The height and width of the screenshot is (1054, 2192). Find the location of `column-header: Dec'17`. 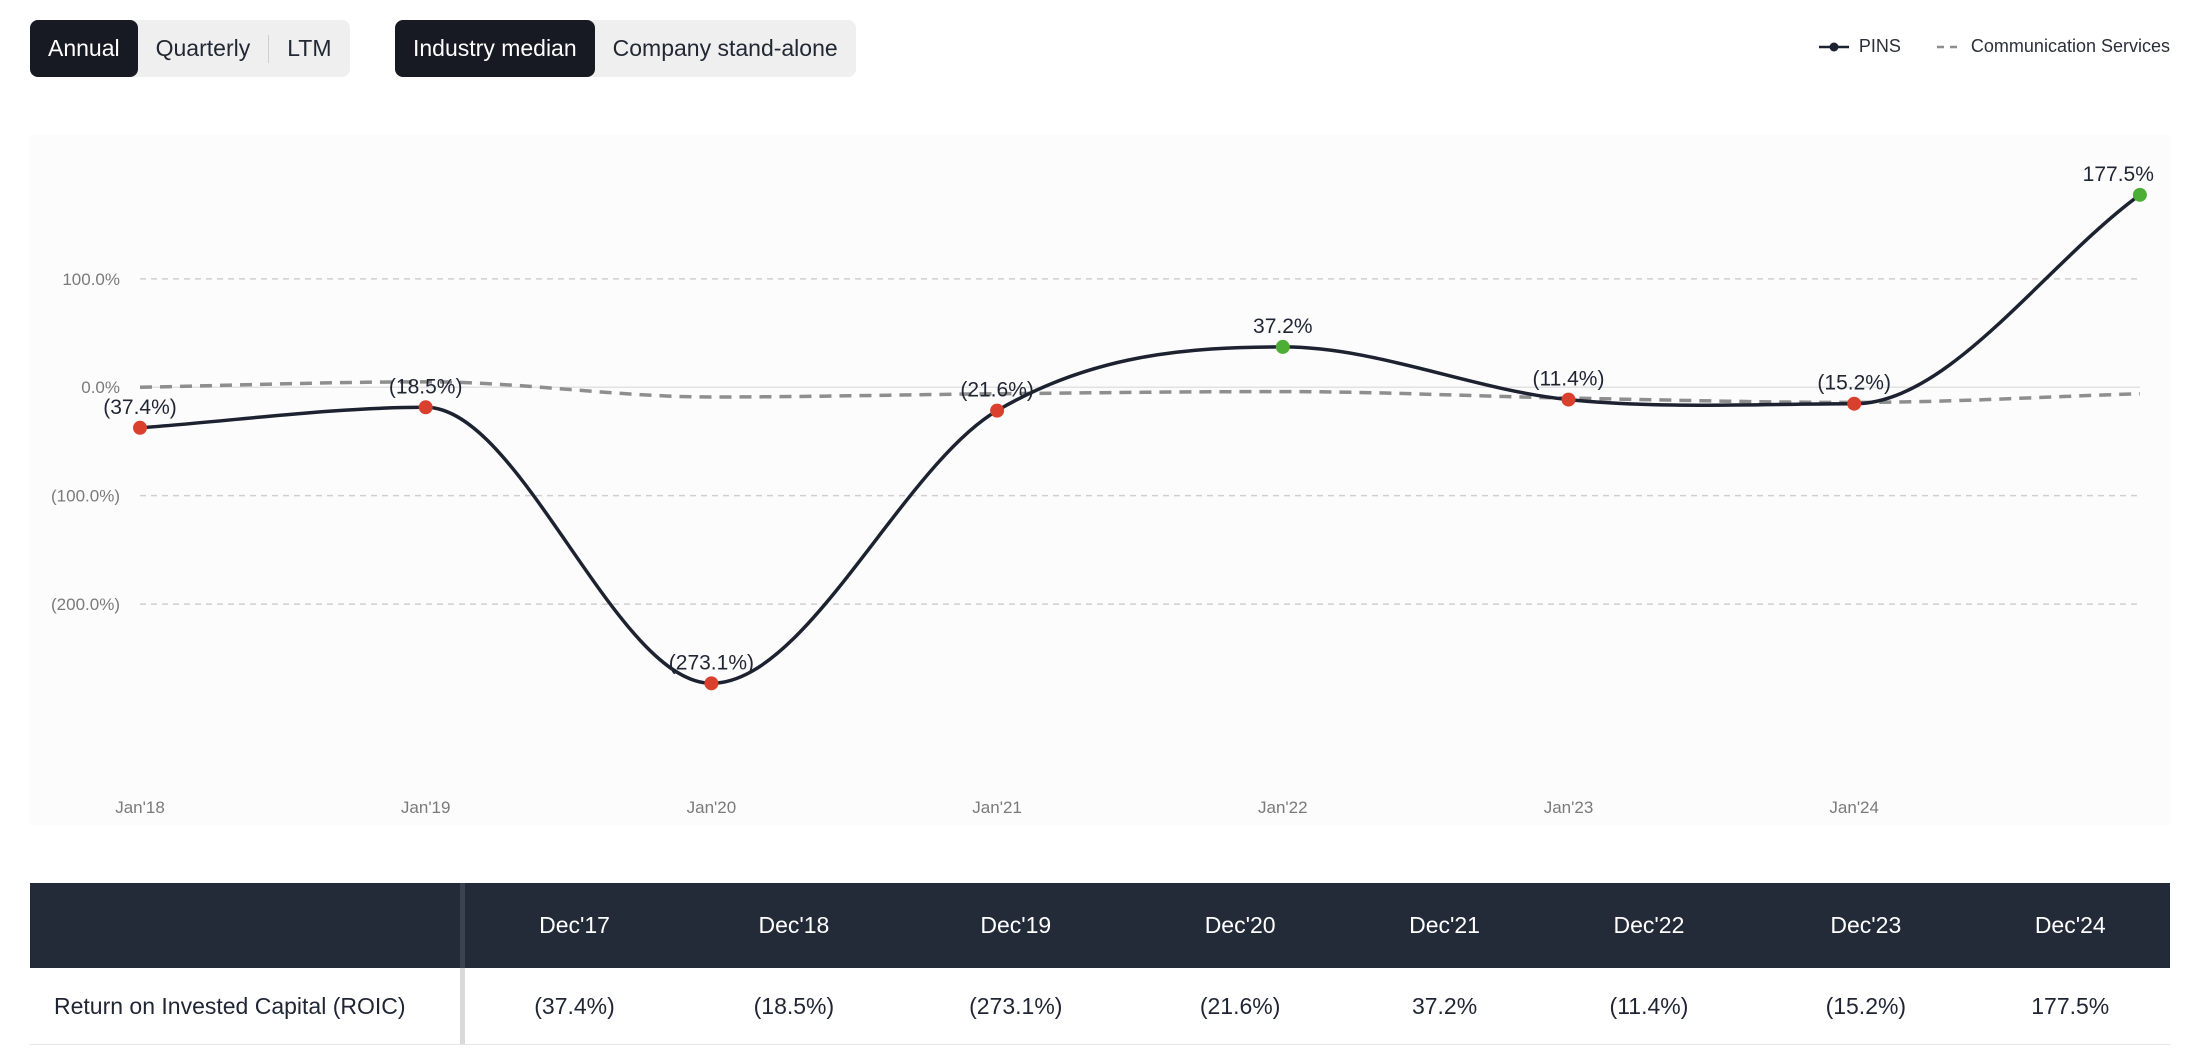

column-header: Dec'17 is located at coordinates (574, 925).